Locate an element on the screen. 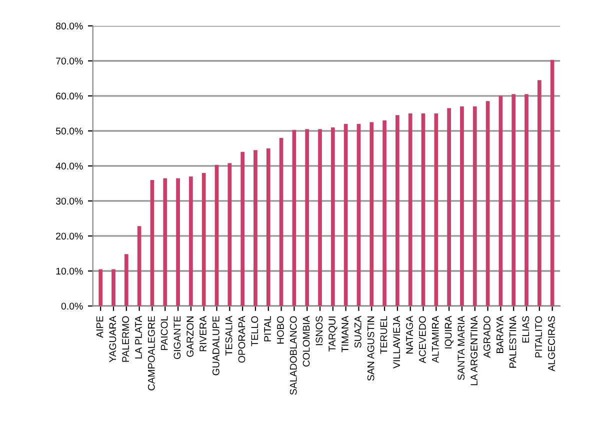 The image size is (599, 431). x-tick-label: PAICOL is located at coordinates (164, 333).